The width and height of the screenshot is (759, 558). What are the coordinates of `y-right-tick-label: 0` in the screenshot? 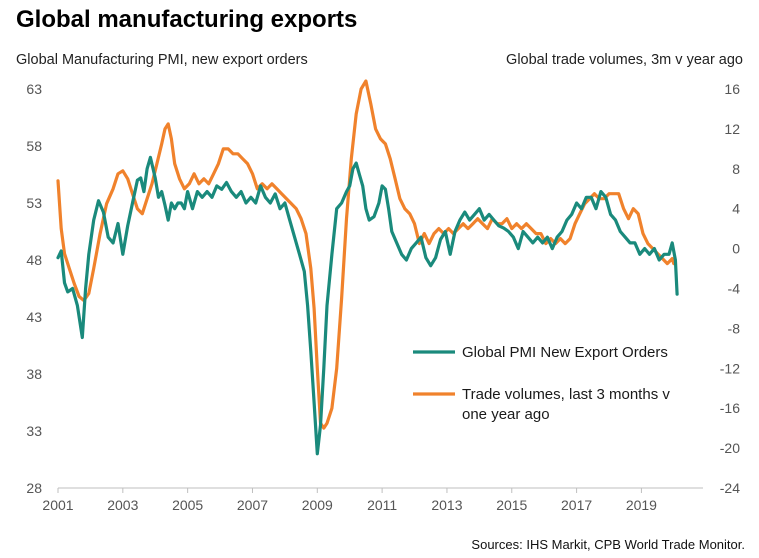 It's located at (736, 249).